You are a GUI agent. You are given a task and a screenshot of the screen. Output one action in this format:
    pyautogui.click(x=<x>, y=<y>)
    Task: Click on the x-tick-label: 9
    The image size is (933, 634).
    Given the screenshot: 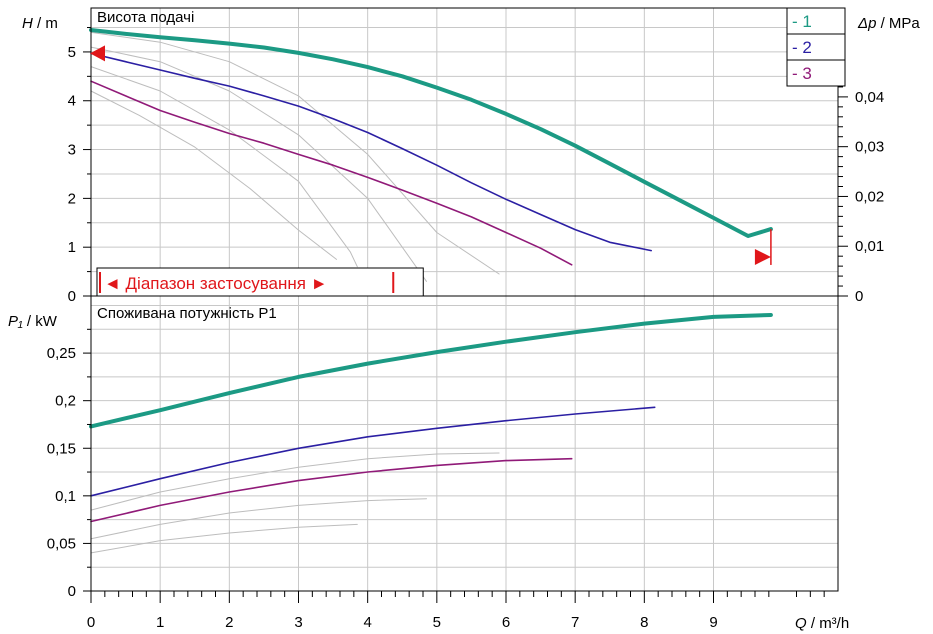 What is the action you would take?
    pyautogui.click(x=713, y=622)
    